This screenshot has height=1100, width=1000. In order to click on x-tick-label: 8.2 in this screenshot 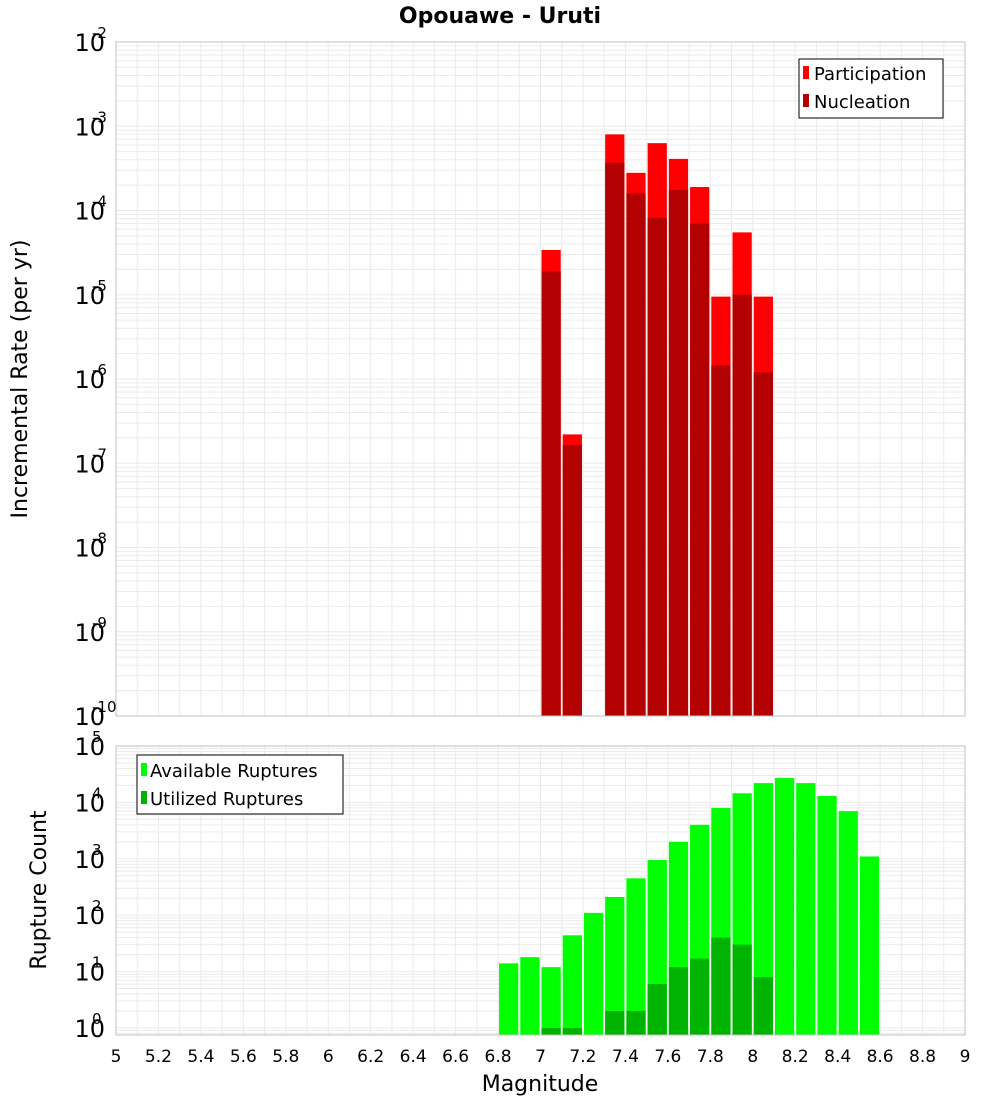, I will do `click(795, 1057)`.